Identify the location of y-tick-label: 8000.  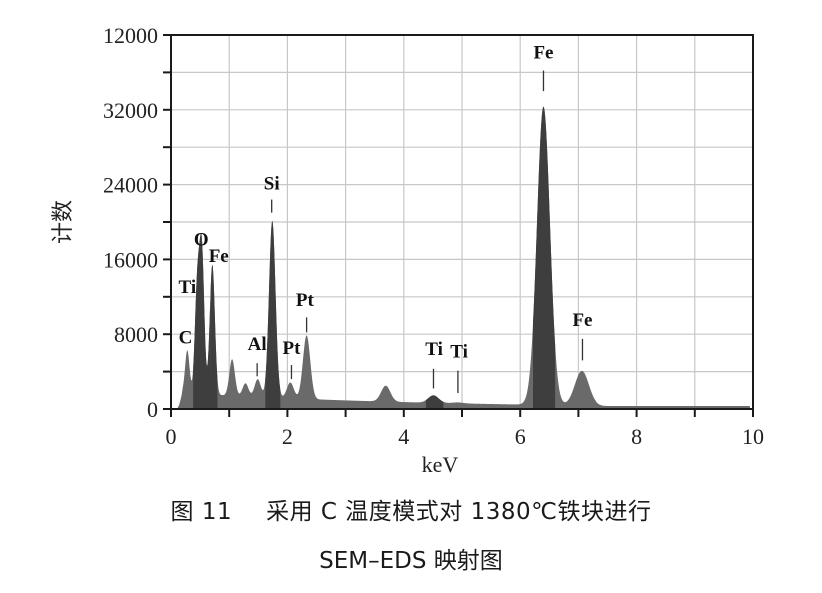
(136, 334).